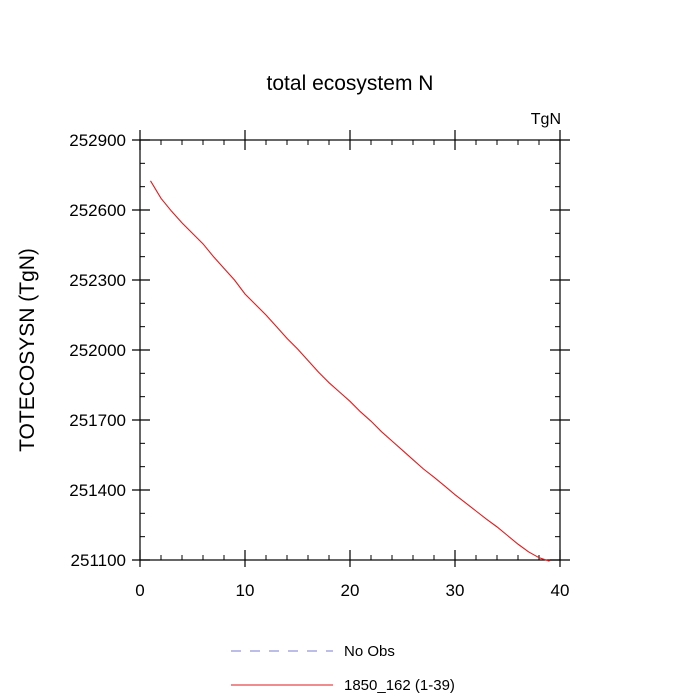  Describe the element at coordinates (399, 685) in the screenshot. I see `legend-label-1: 1850_162 (1-39)` at that location.